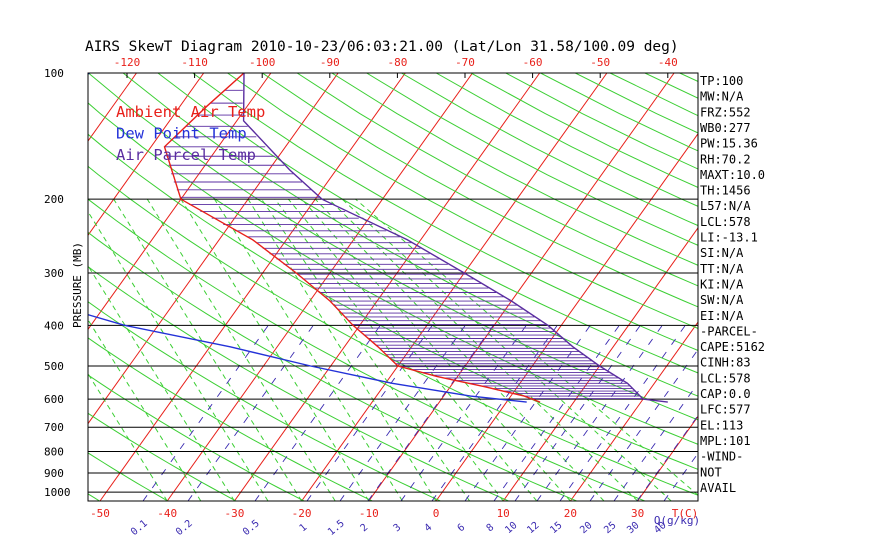 This screenshot has width=870, height=560. What do you see at coordinates (721, 457) in the screenshot?
I see `stat-item: -WIND-` at bounding box center [721, 457].